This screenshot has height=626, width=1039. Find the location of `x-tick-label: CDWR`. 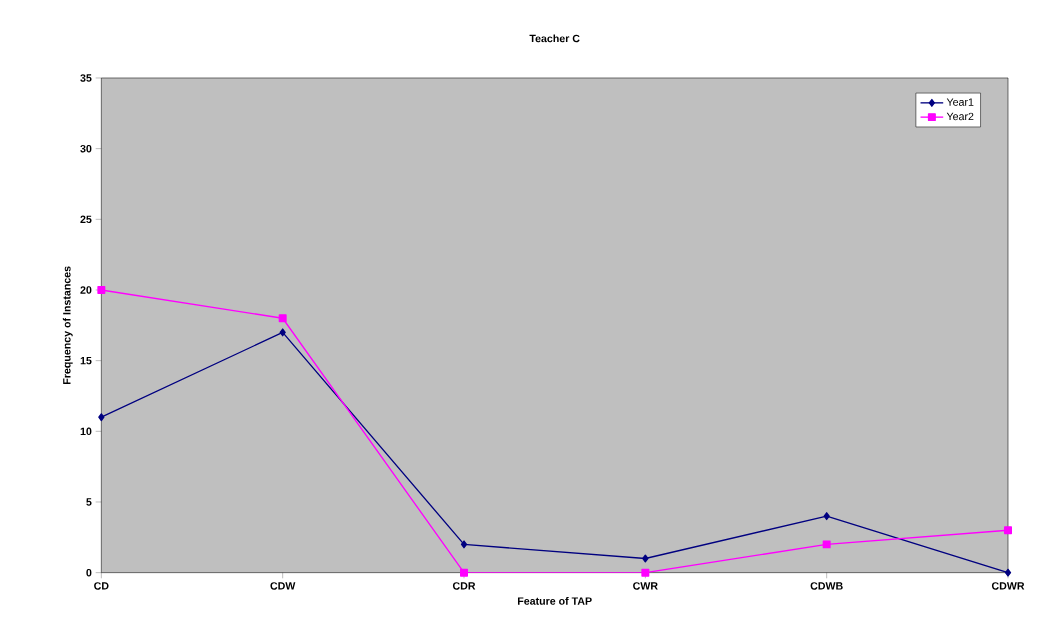

x-tick-label: CDWR is located at coordinates (1008, 586).